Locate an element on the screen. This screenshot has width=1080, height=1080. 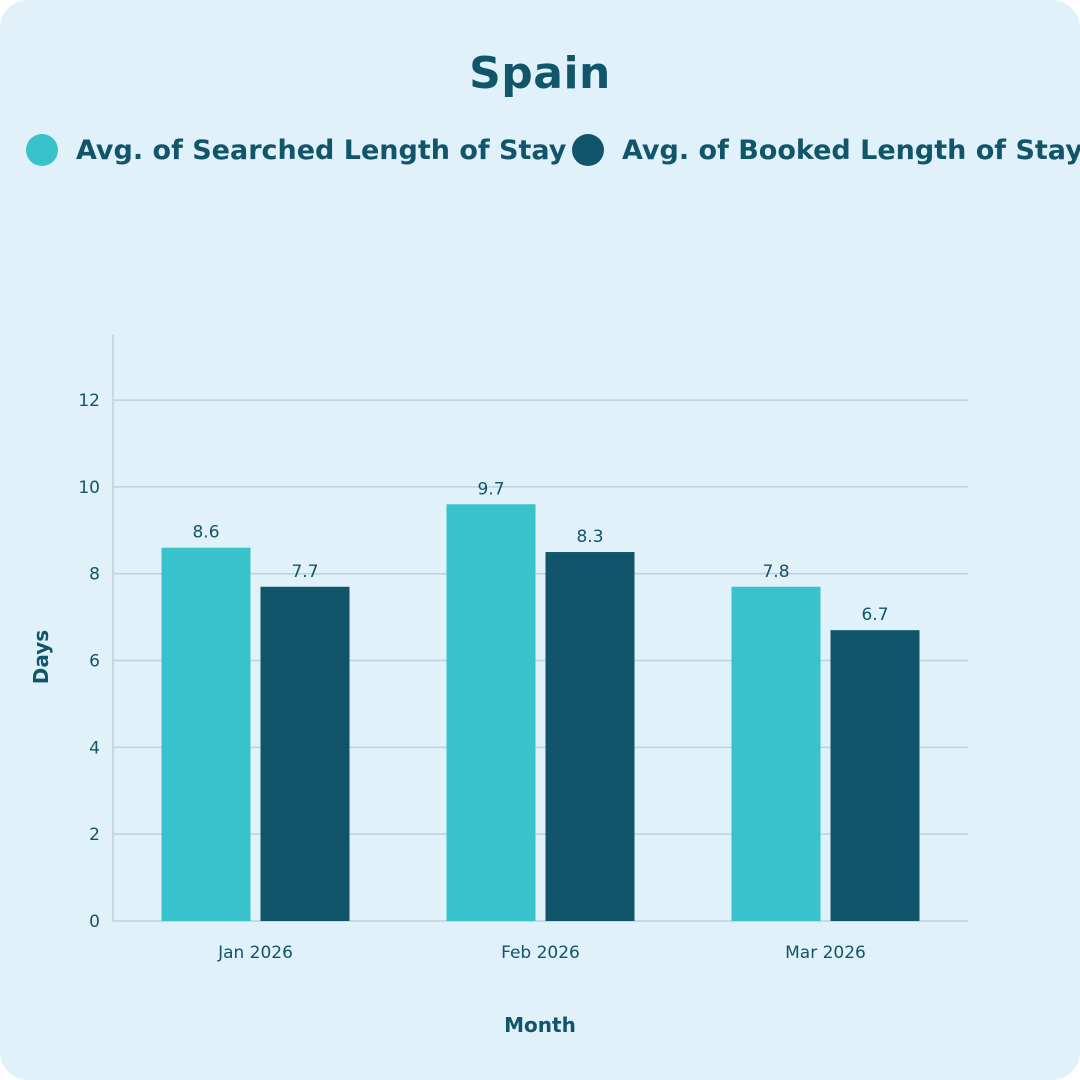
legend-item-booked: Avg. of Booked Length of Stay is located at coordinates (826, 150).